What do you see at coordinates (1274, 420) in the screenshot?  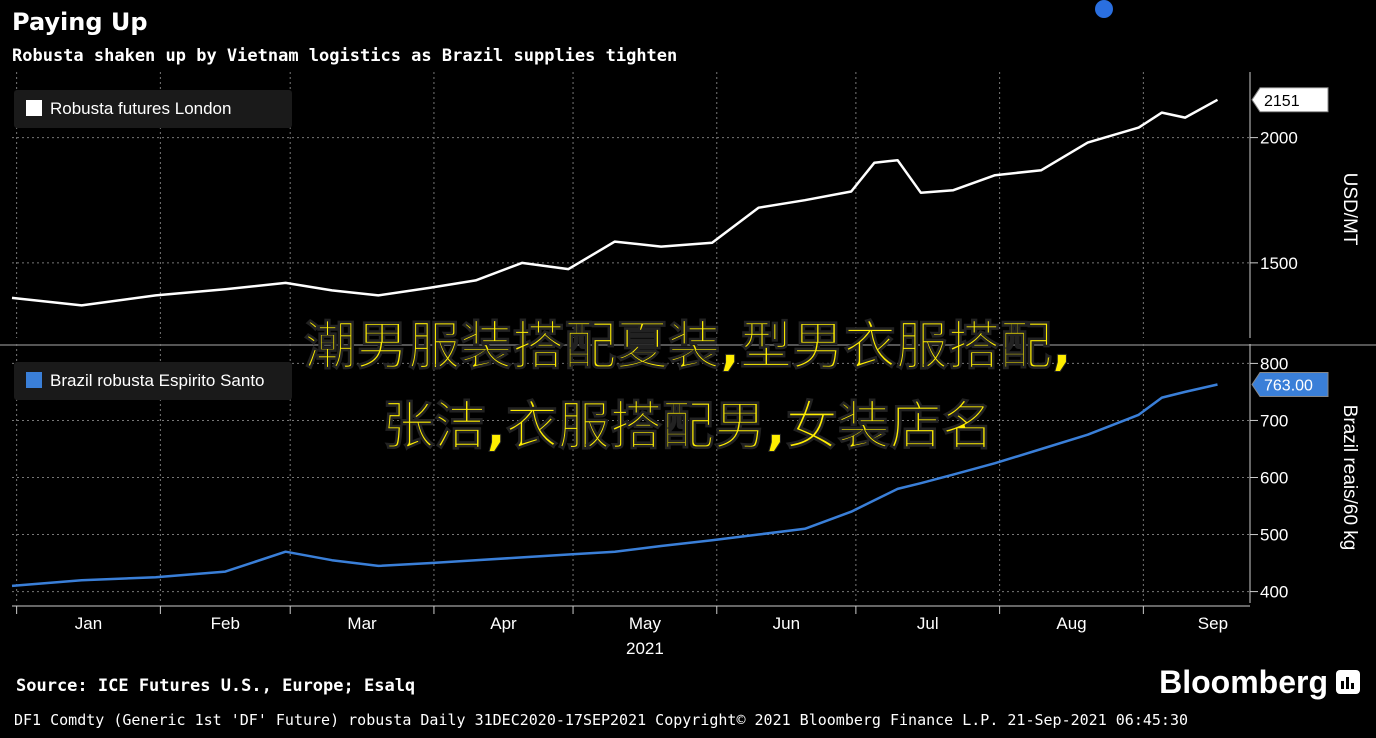 I see `y-tick-label: 700` at bounding box center [1274, 420].